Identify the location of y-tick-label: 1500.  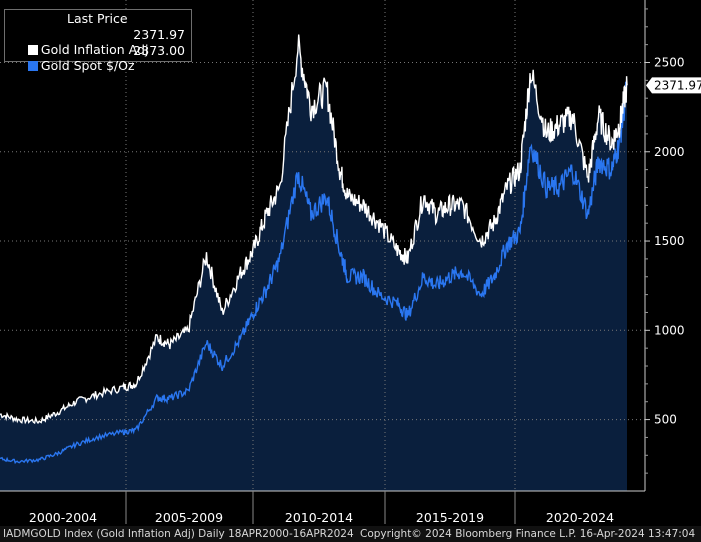
(669, 241).